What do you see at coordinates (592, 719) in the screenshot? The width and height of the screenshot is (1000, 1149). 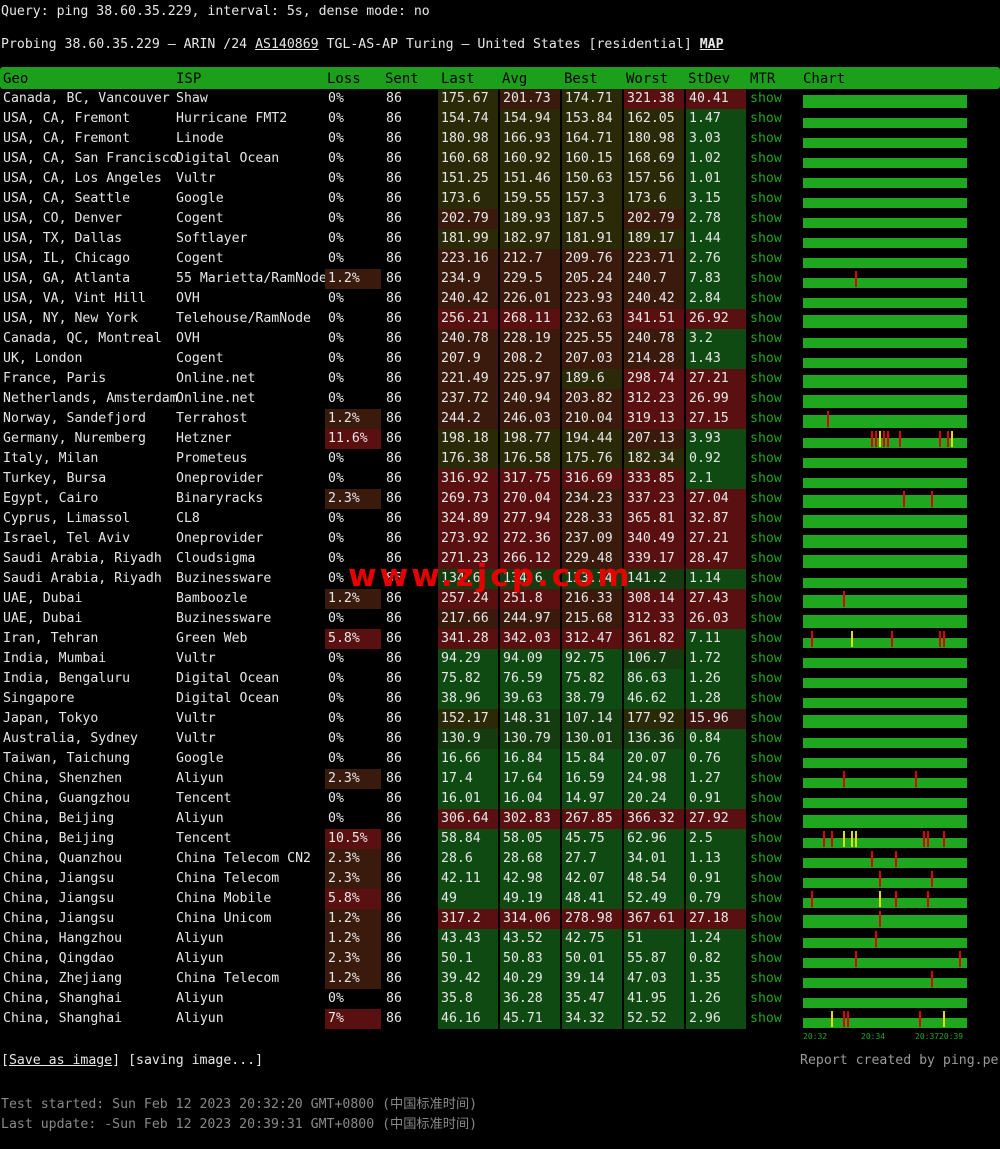 I see `cell-best: 107.14` at bounding box center [592, 719].